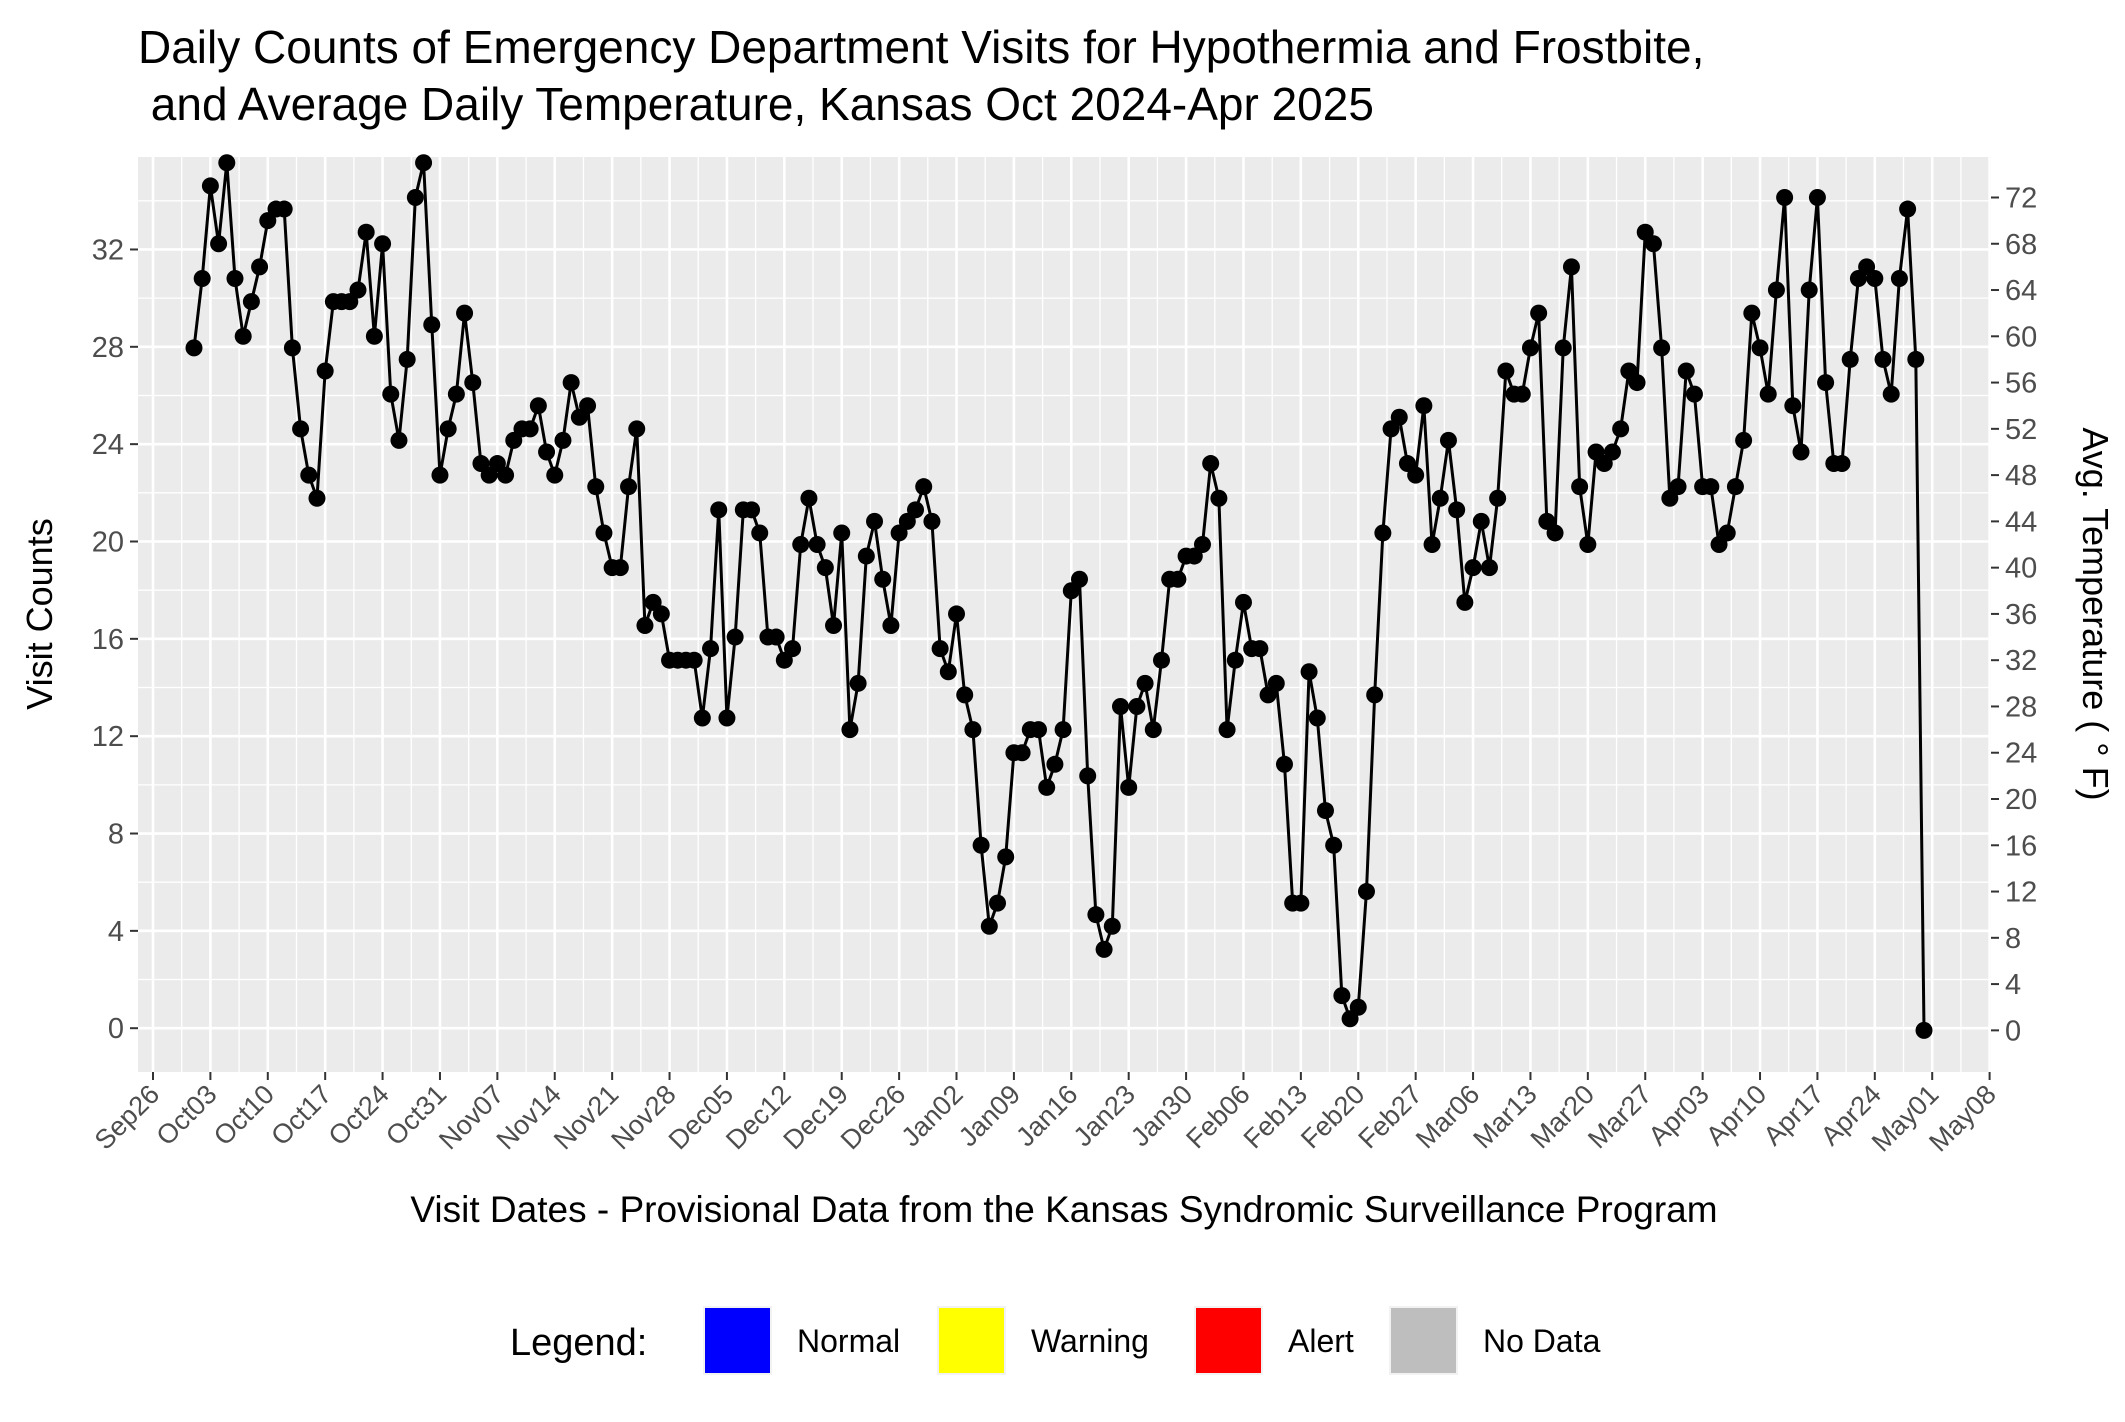 Image resolution: width=2125 pixels, height=1422 pixels. What do you see at coordinates (39, 613) in the screenshot?
I see `y-axis-label: Visit Counts` at bounding box center [39, 613].